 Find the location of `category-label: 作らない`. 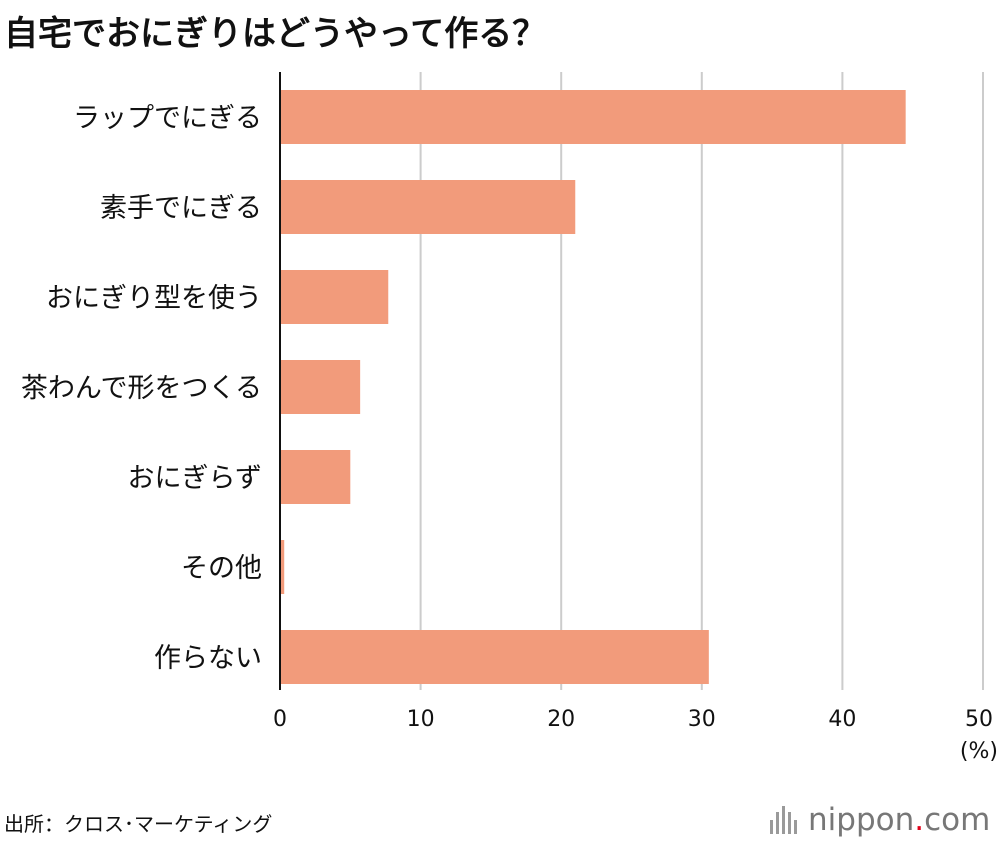

category-label: 作らない is located at coordinates (208, 658).